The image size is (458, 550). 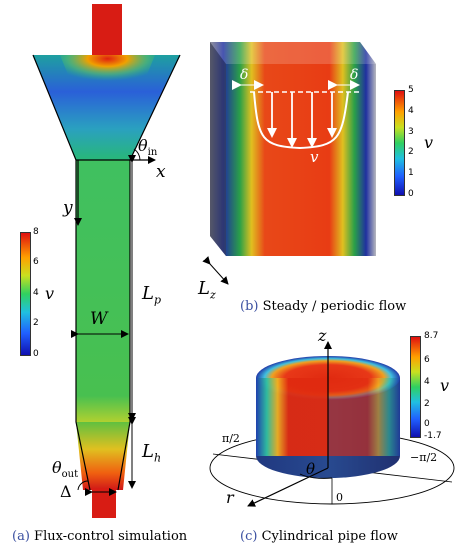 I want to click on panel-a-colorbar-tick-4: 4, so click(x=36, y=293).